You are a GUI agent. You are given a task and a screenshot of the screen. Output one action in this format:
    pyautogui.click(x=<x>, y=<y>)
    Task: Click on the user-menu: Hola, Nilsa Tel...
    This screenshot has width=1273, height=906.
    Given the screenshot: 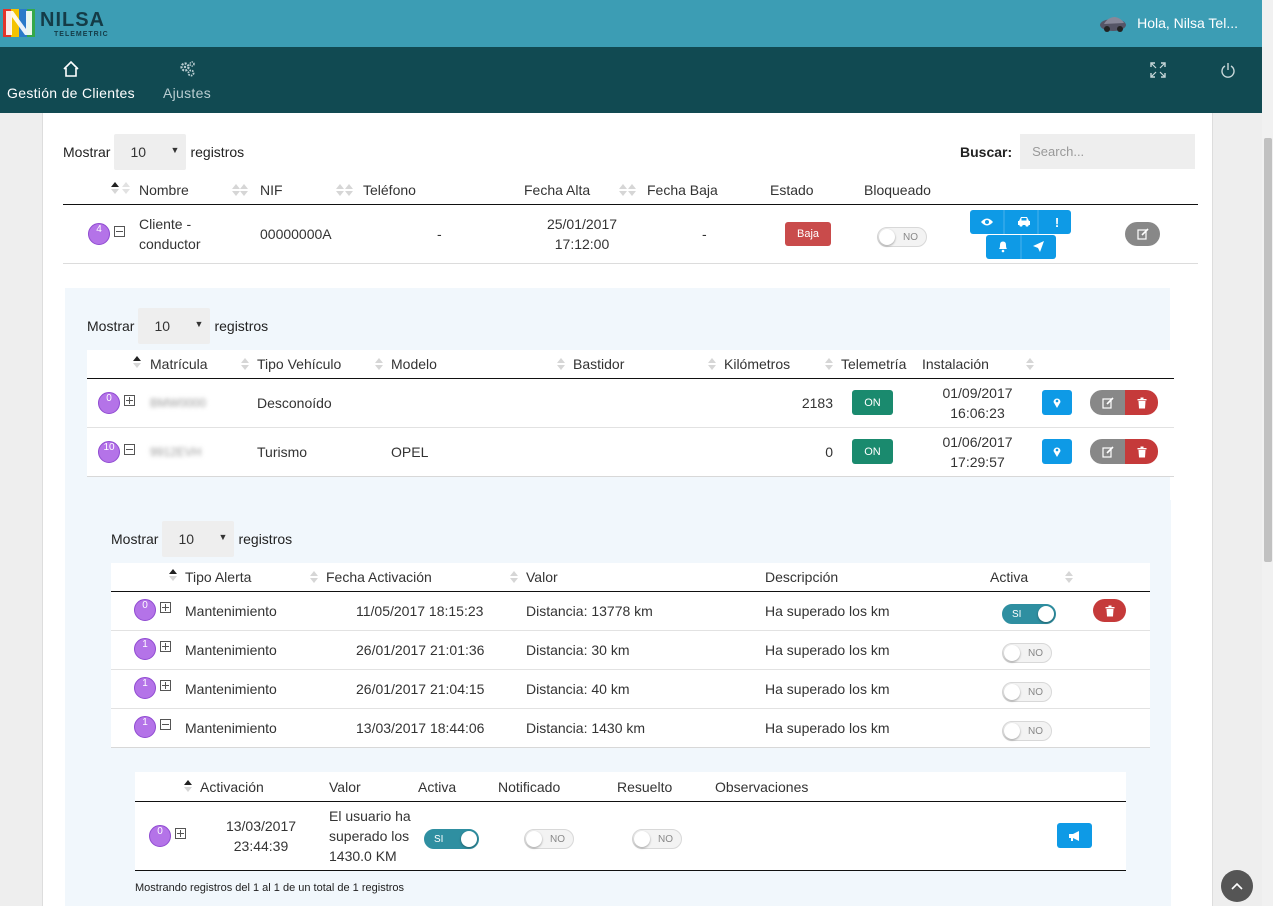 What is the action you would take?
    pyautogui.click(x=1168, y=23)
    